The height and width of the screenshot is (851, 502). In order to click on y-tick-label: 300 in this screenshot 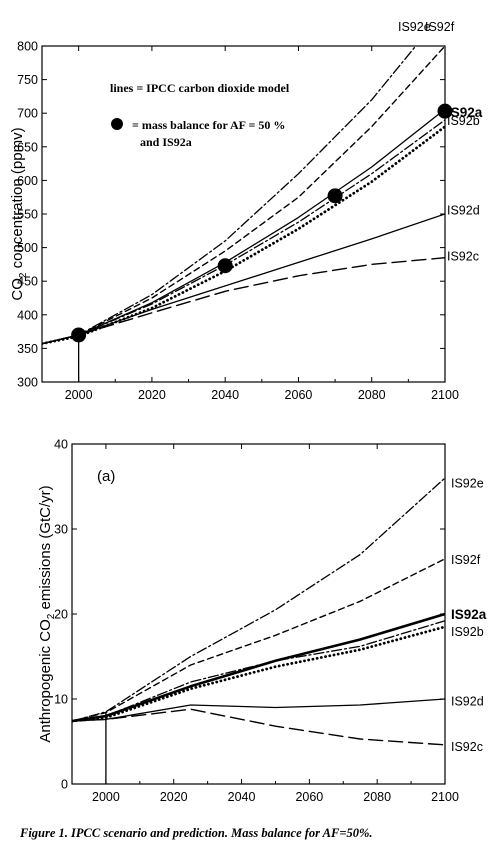, I will do `click(27, 383)`.